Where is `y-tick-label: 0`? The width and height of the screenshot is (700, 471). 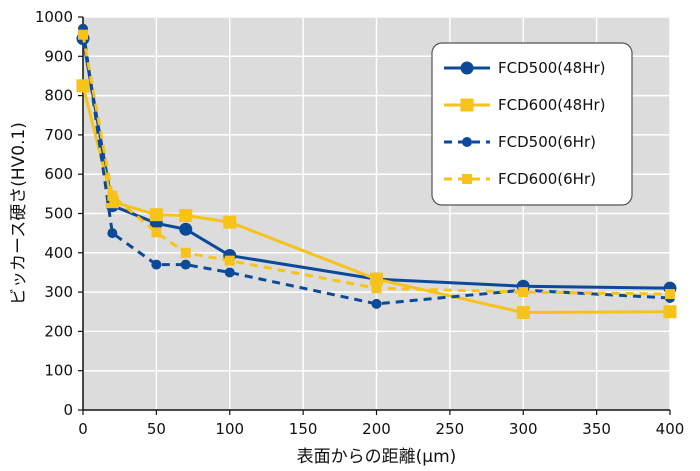 y-tick-label: 0 is located at coordinates (68, 410).